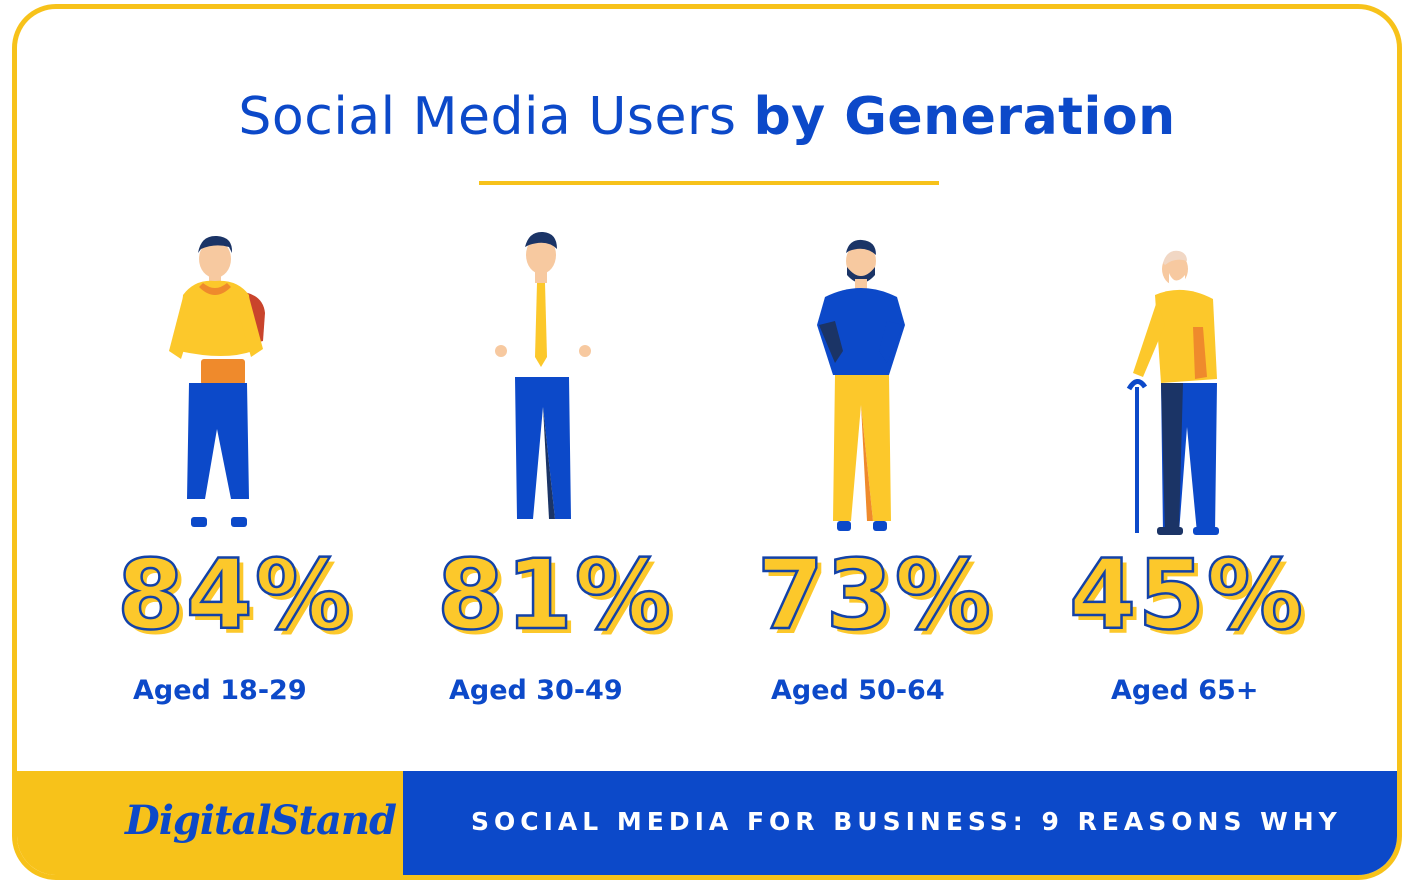 This screenshot has height=888, width=1410. I want to click on percent-aged-50-64: 73%, so click(874, 595).